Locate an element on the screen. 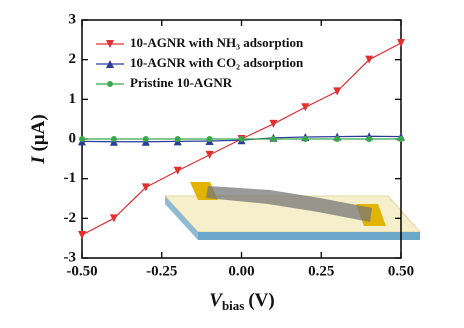  y-tick-label: 2 is located at coordinates (73, 59).